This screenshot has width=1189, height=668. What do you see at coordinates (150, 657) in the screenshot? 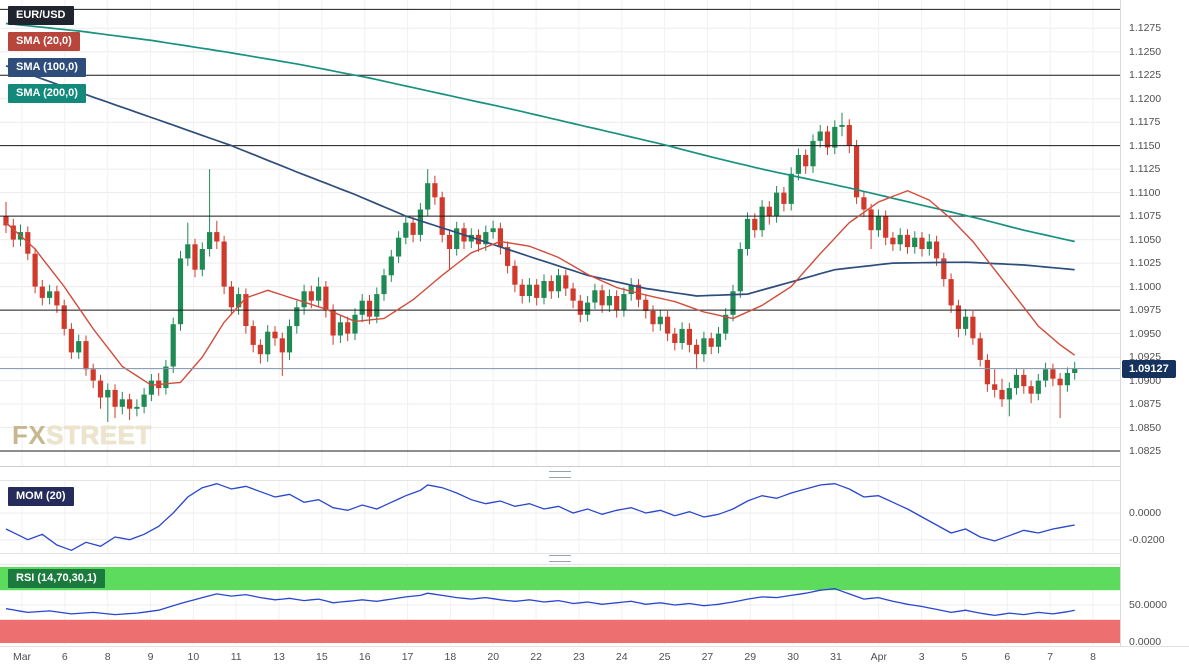
I see `time-tick-label: 9` at bounding box center [150, 657].